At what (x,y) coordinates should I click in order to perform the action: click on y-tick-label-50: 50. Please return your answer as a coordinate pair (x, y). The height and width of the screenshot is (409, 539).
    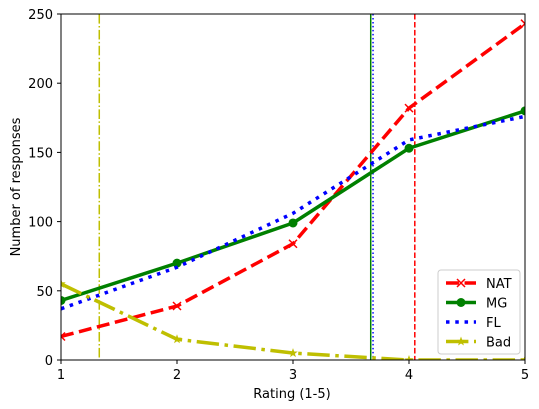
    Looking at the image, I should click on (44, 292).